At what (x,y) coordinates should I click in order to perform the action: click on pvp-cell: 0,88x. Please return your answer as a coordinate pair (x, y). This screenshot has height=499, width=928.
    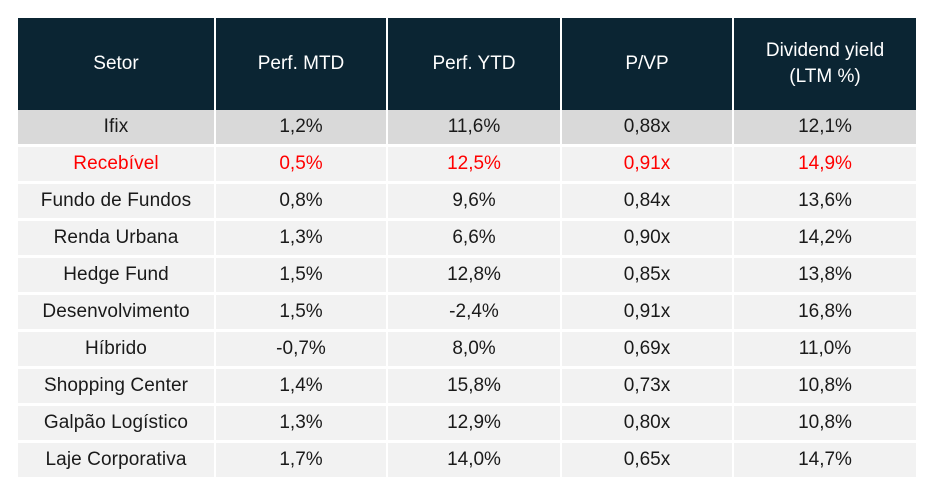
    Looking at the image, I should click on (648, 128).